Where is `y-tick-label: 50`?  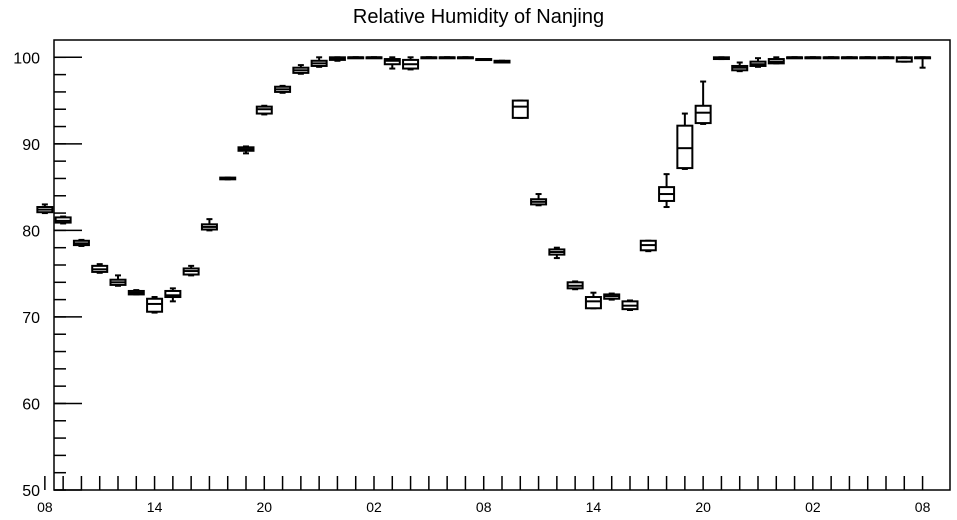 y-tick-label: 50 is located at coordinates (31, 491).